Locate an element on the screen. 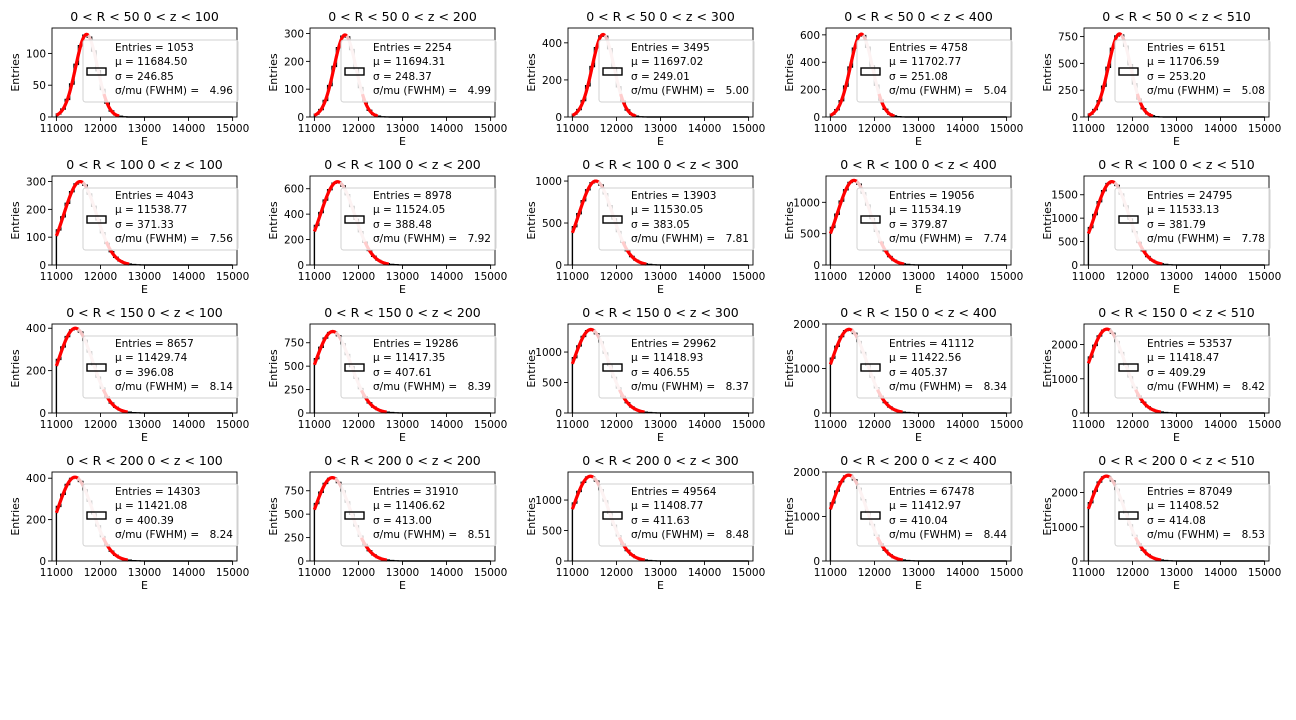 The height and width of the screenshot is (720, 1296). legend-resolution-value: 7.81 is located at coordinates (737, 239).